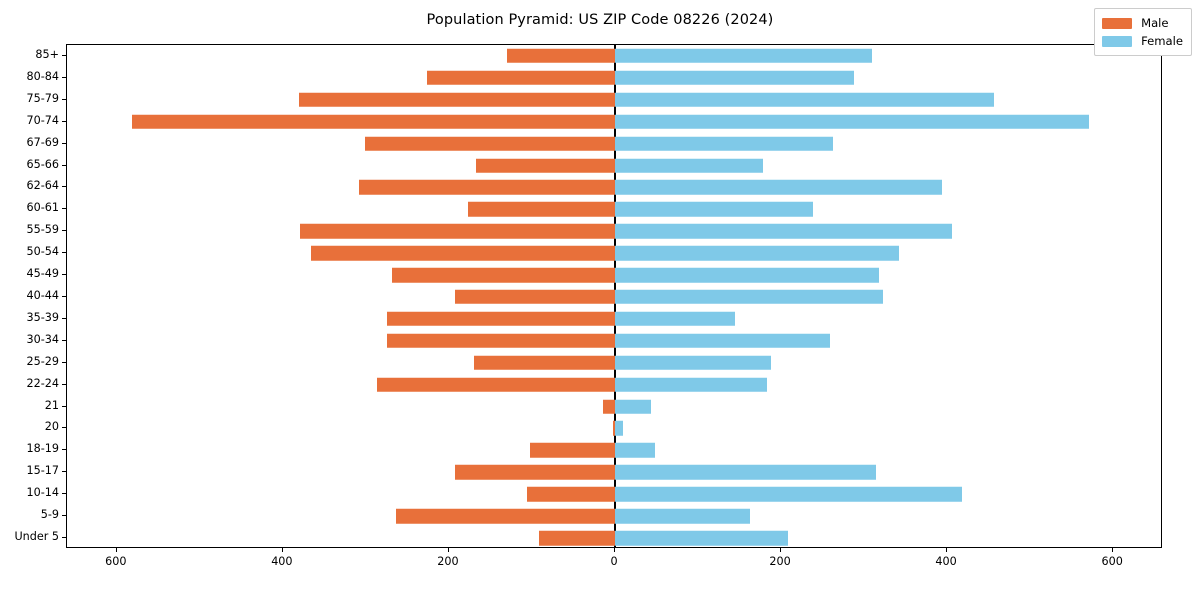 Image resolution: width=1200 pixels, height=600 pixels. I want to click on y-tick-label: 25-29, so click(42, 361).